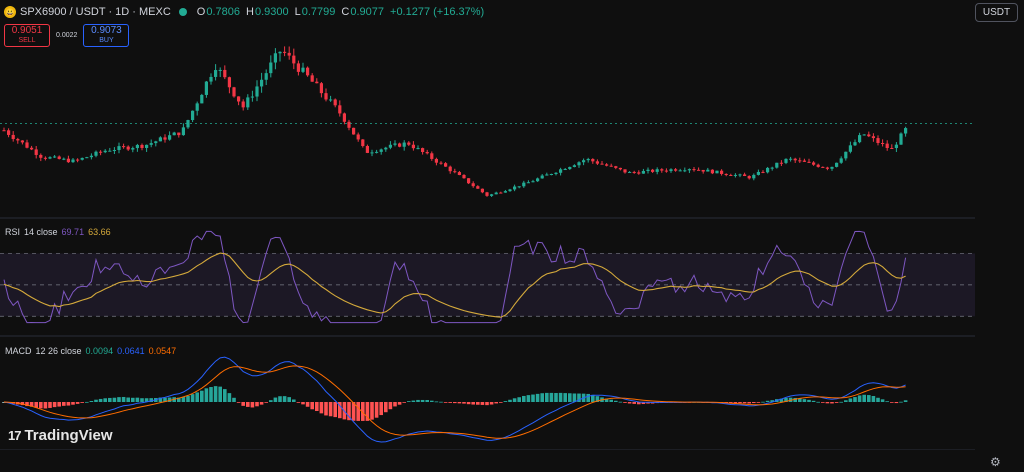  What do you see at coordinates (223, 12) in the screenshot?
I see `open-value: 0.7806` at bounding box center [223, 12].